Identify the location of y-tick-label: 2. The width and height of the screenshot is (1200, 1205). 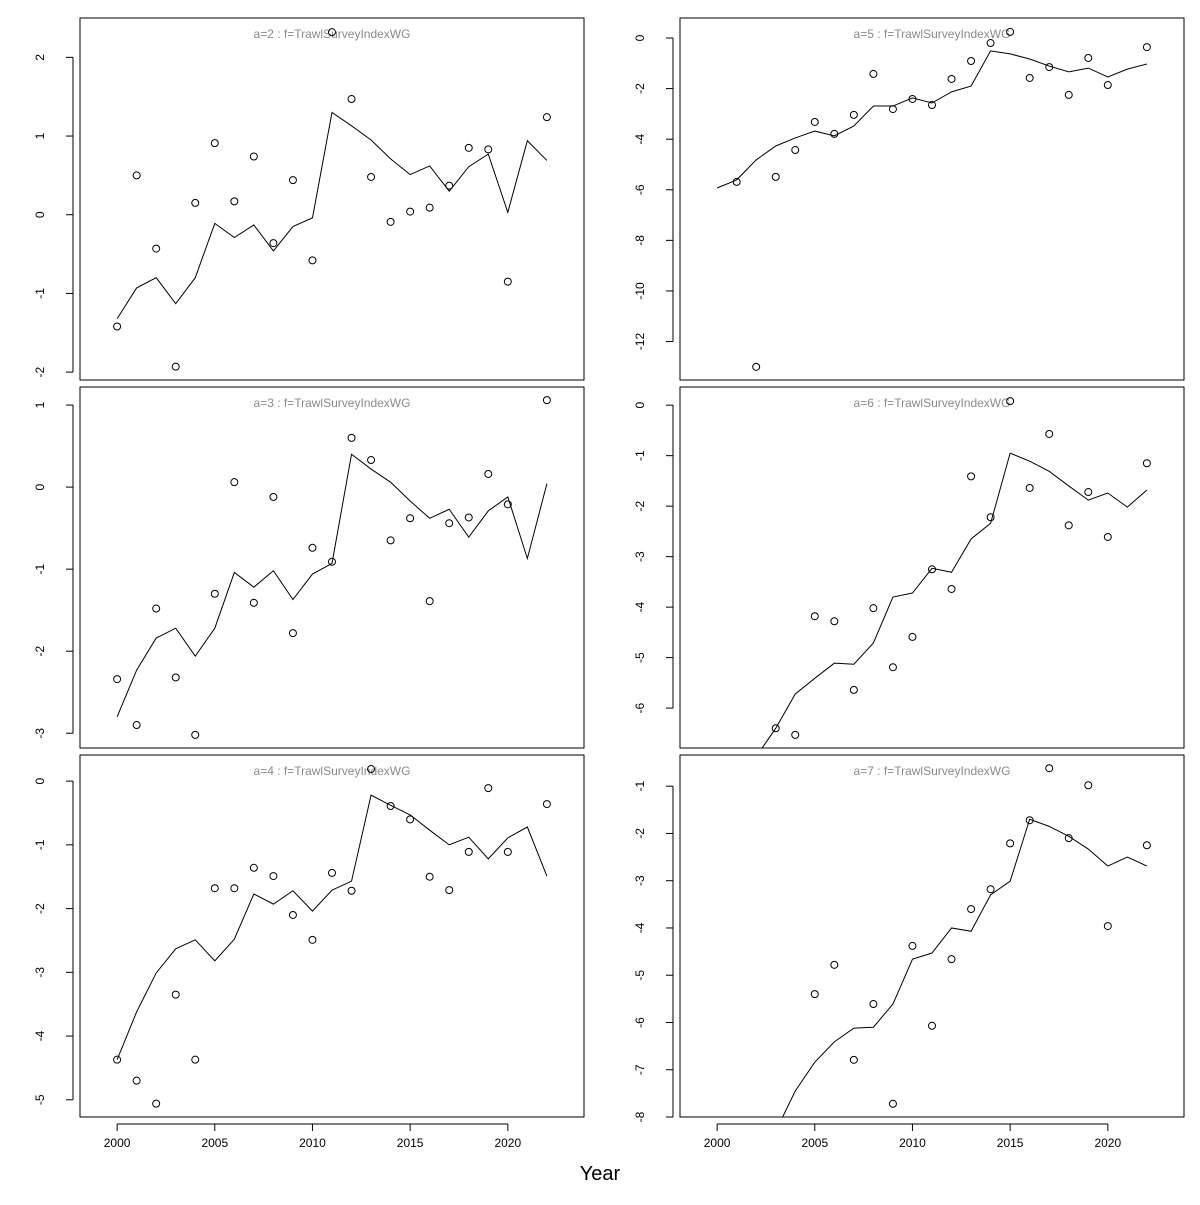
(40, 57).